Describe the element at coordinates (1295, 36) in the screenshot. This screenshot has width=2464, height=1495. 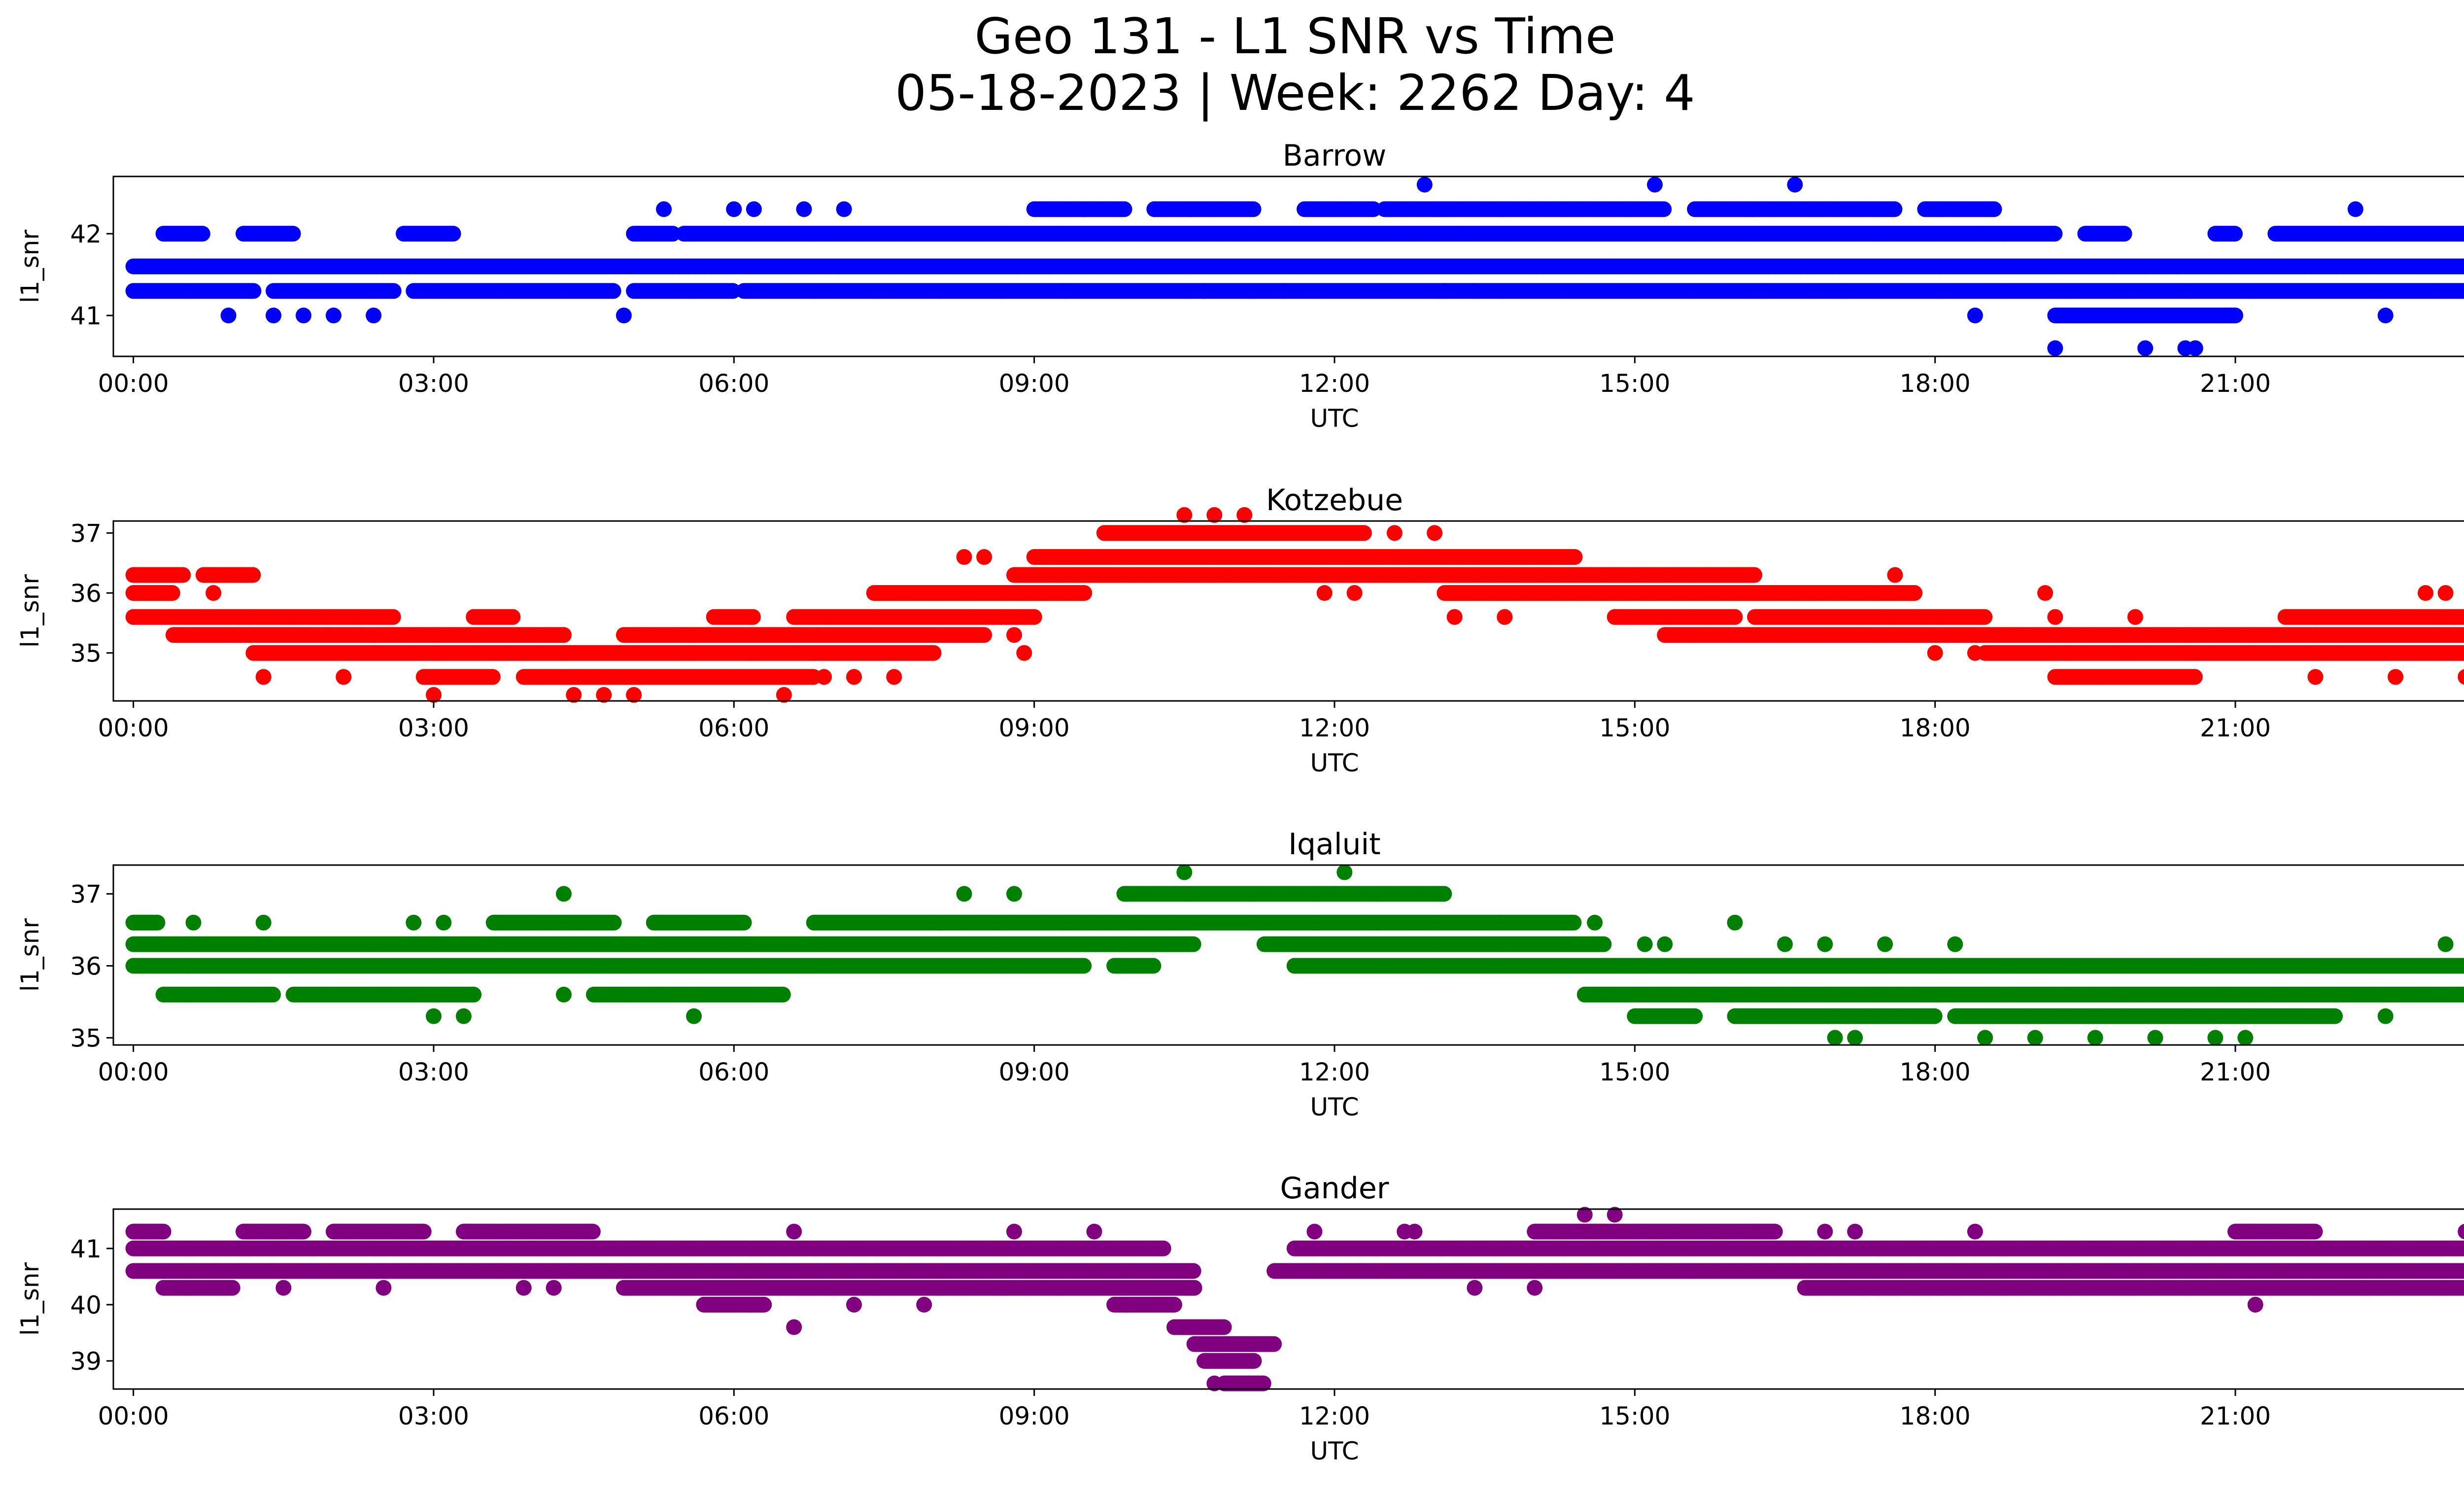
I see `figure-title: Geo 131 - L1 SNR vs Time` at that location.